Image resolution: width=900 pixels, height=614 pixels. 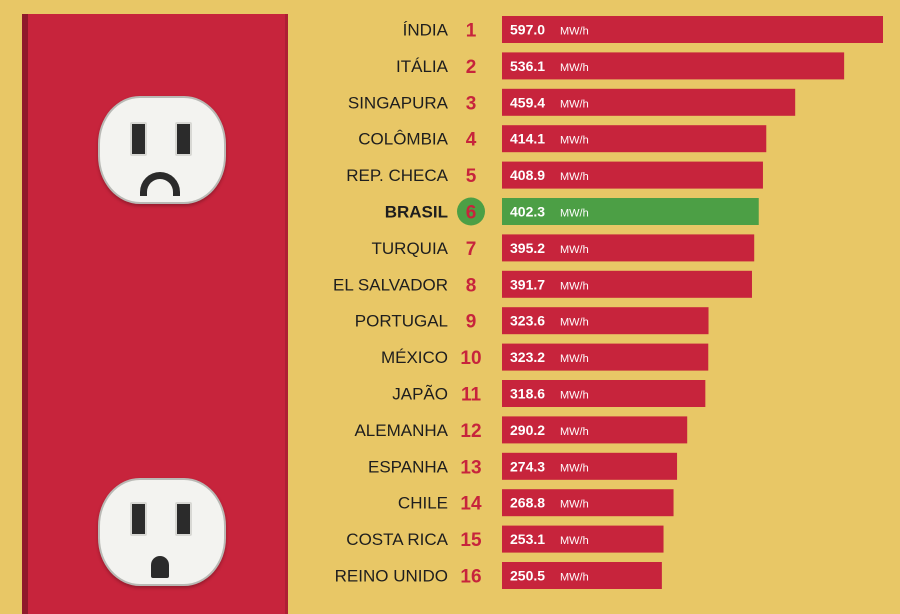 What do you see at coordinates (390, 284) in the screenshot?
I see `country-label: EL SALVADOR` at bounding box center [390, 284].